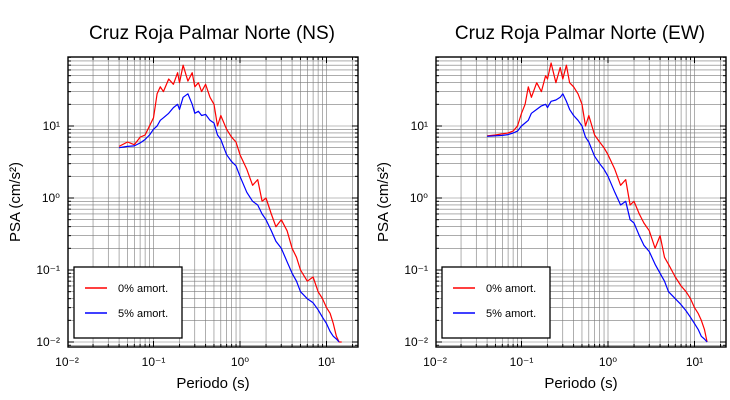 This screenshot has height=400, width=730. I want to click on chart-title: Cruz Roja Palmar Norte (EW), so click(580, 33).